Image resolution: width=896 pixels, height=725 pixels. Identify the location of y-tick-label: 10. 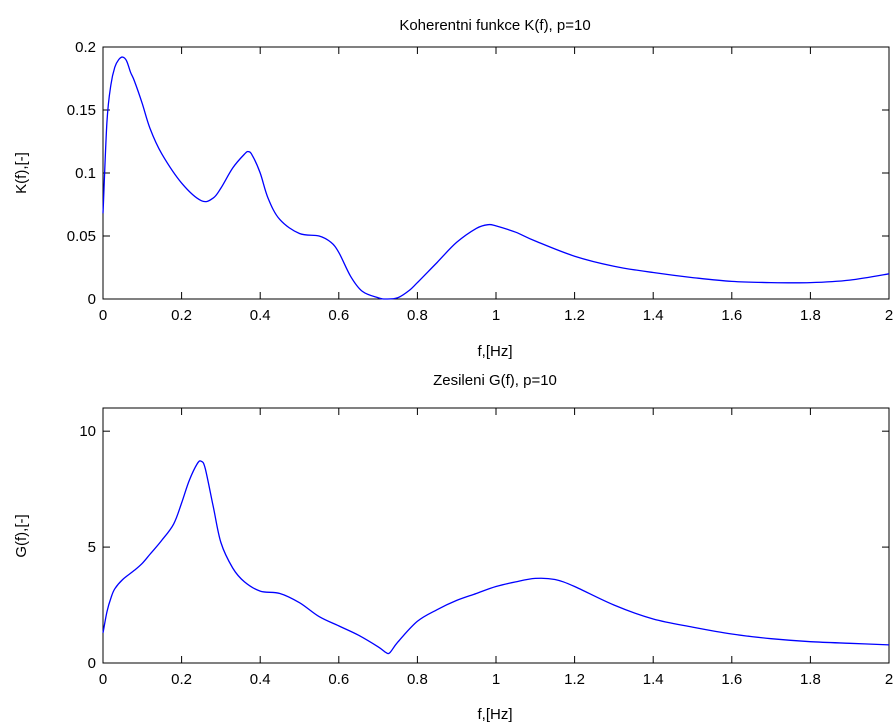
(87, 431).